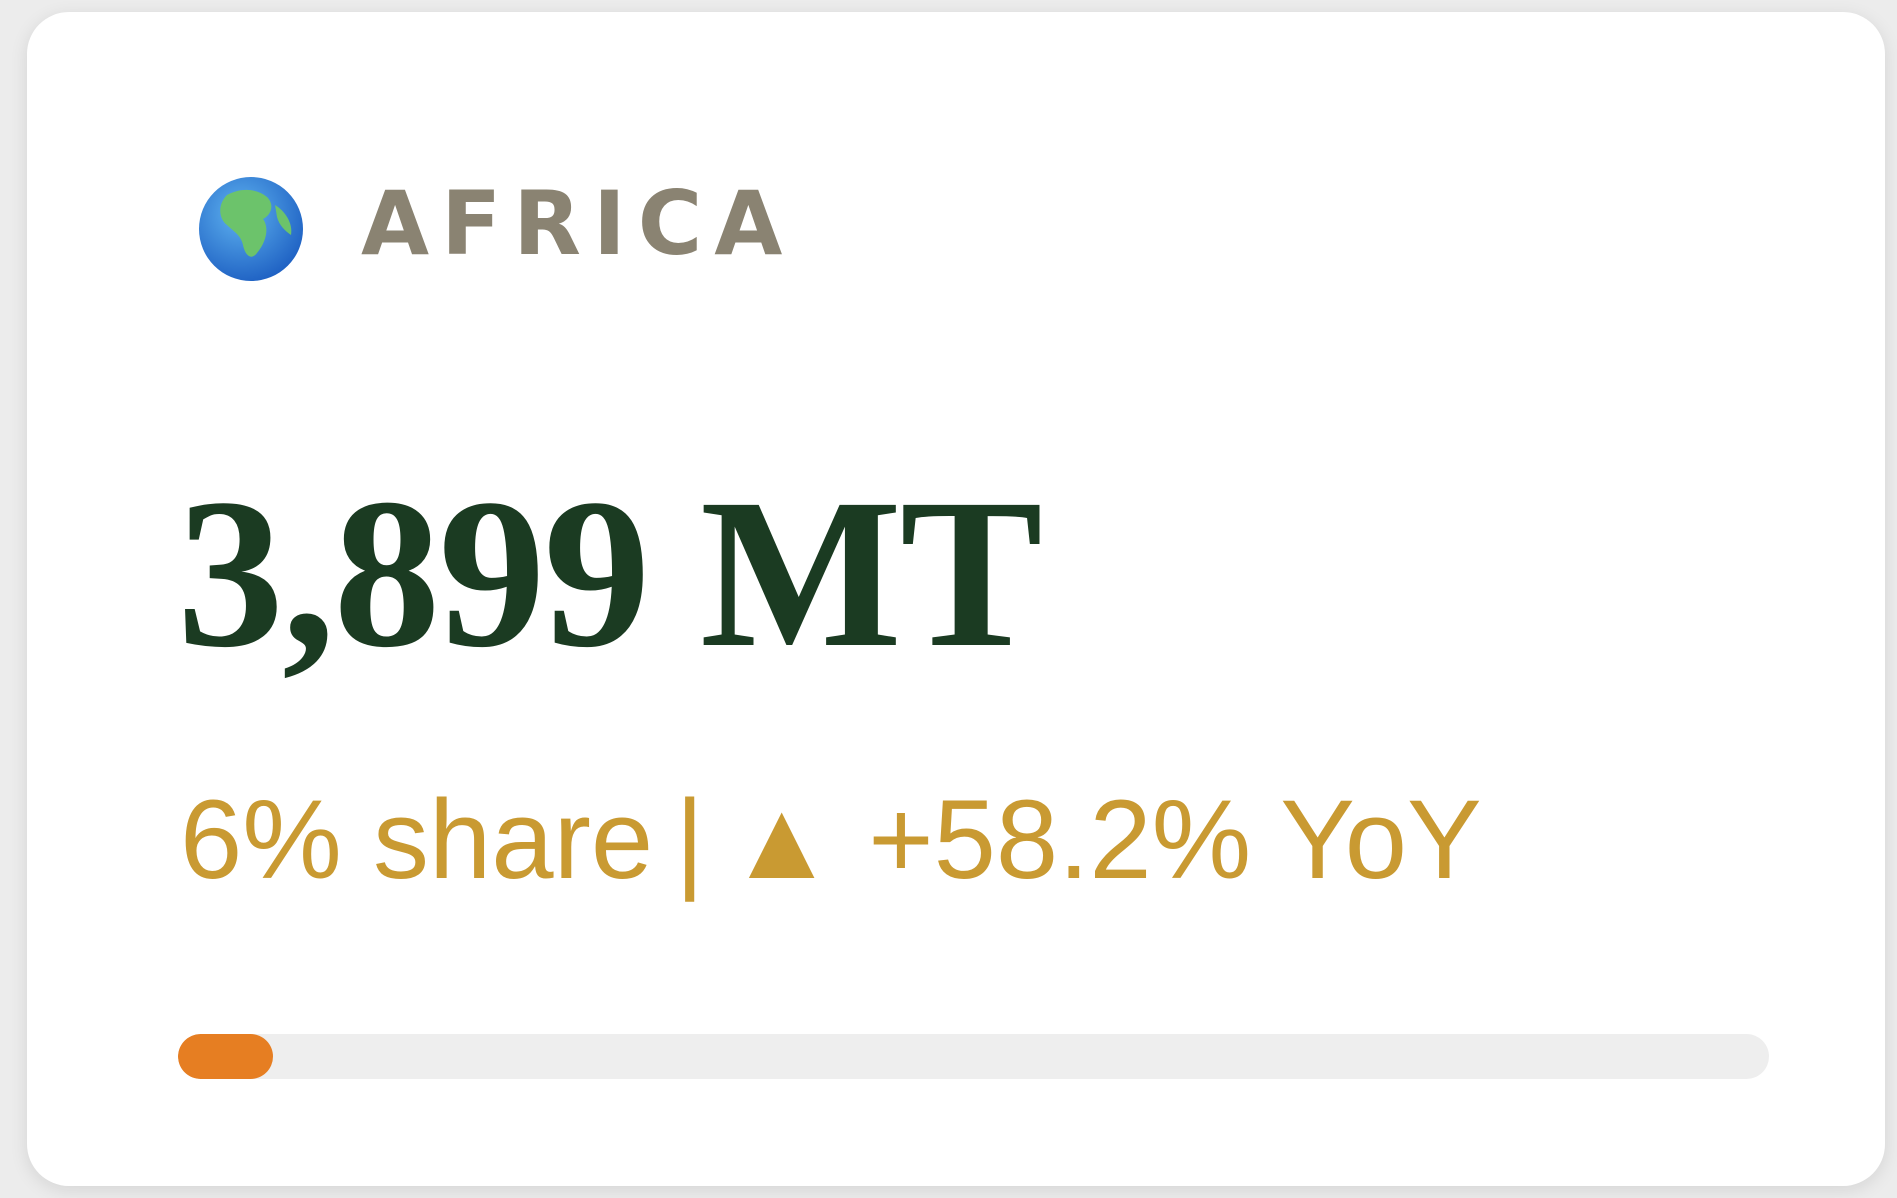  What do you see at coordinates (1104, 839) in the screenshot?
I see `yoy-change: ▲ +58.2% YoY` at bounding box center [1104, 839].